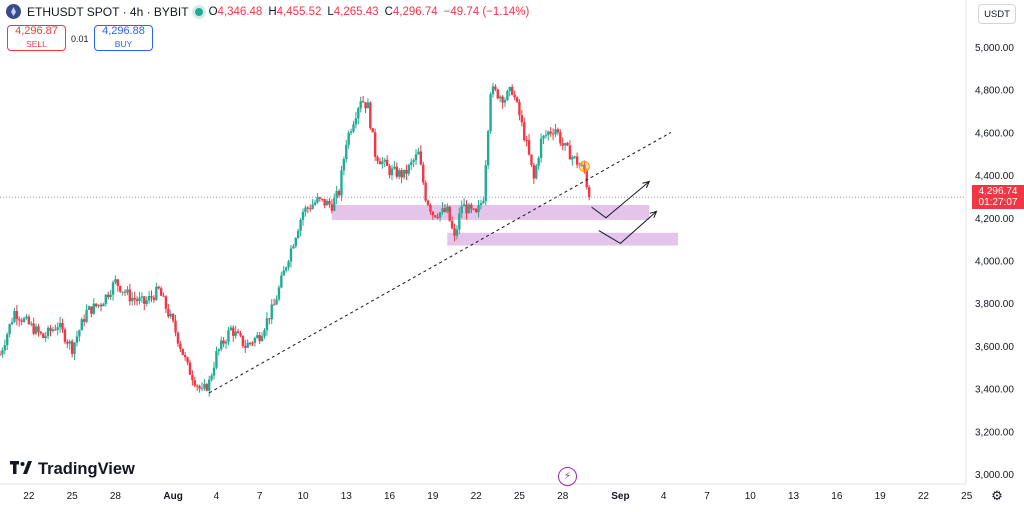 The height and width of the screenshot is (512, 1024). I want to click on time-tick-label: 28, so click(116, 496).